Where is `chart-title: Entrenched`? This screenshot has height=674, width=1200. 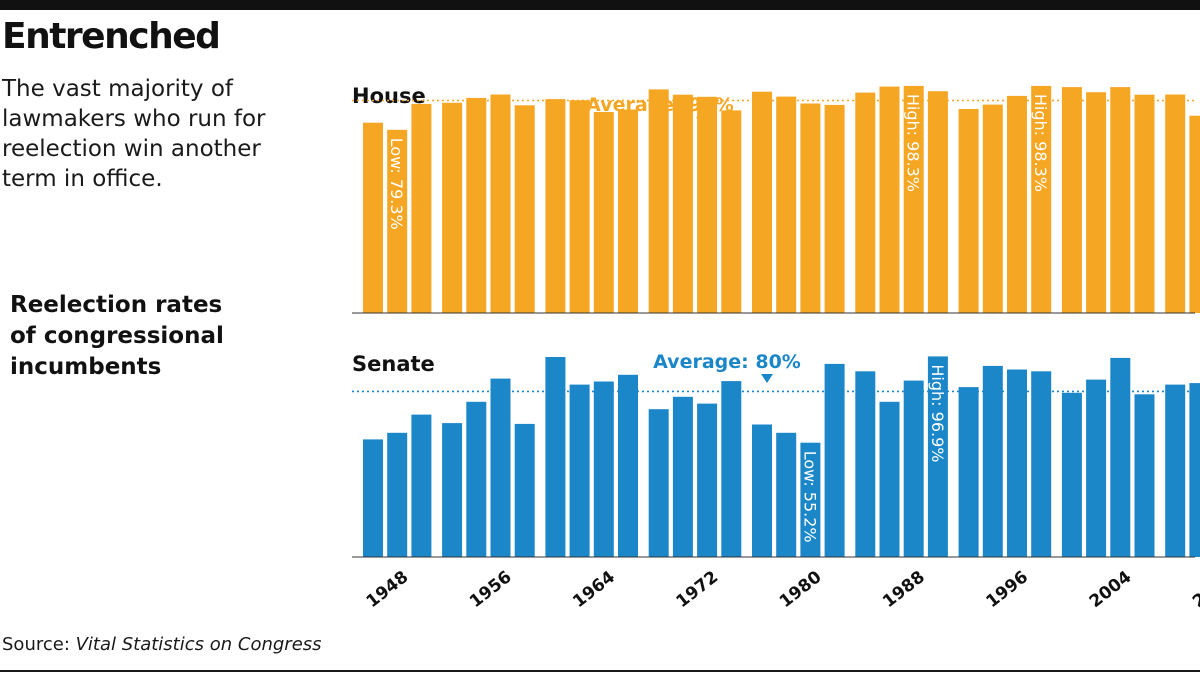
chart-title: Entrenched is located at coordinates (111, 36).